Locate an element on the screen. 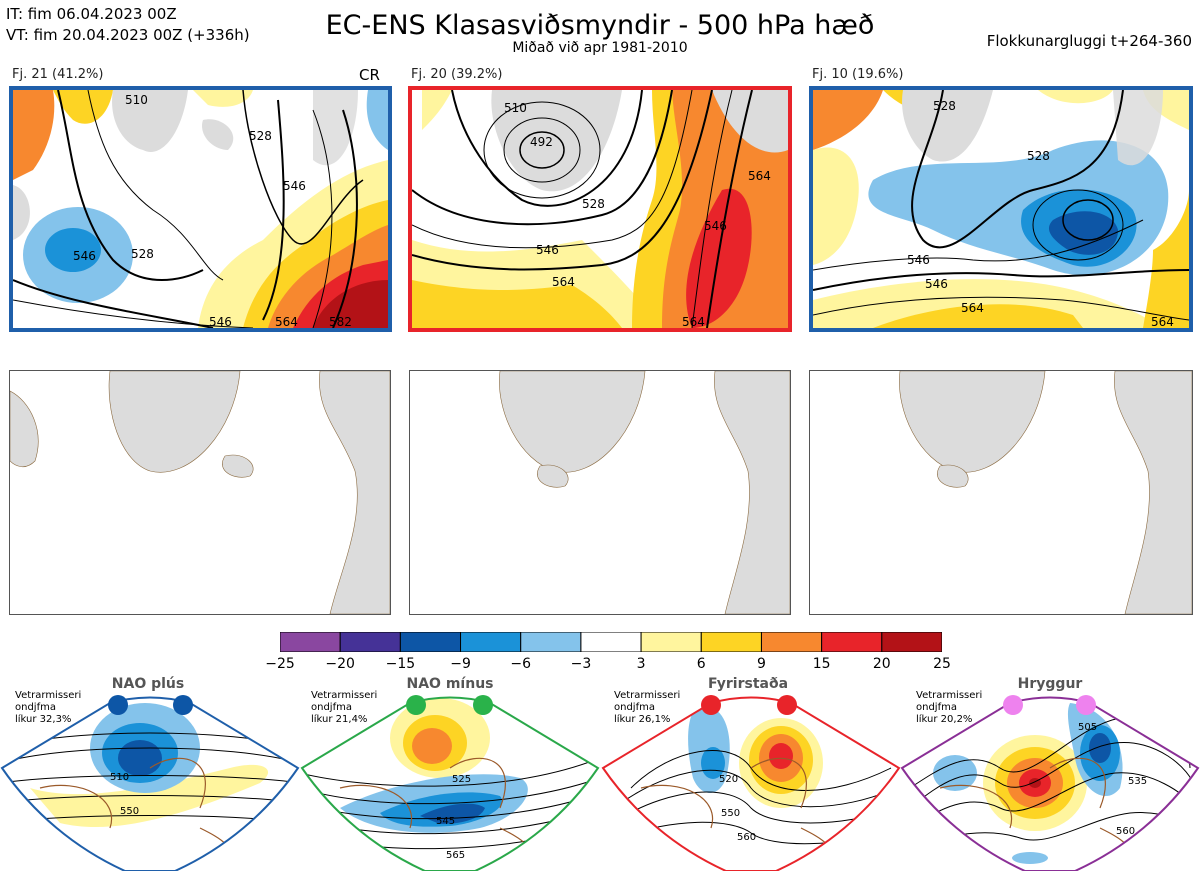 Image resolution: width=1200 pixels, height=871 pixels. colorbar-tick-label: −20 is located at coordinates (340, 664).